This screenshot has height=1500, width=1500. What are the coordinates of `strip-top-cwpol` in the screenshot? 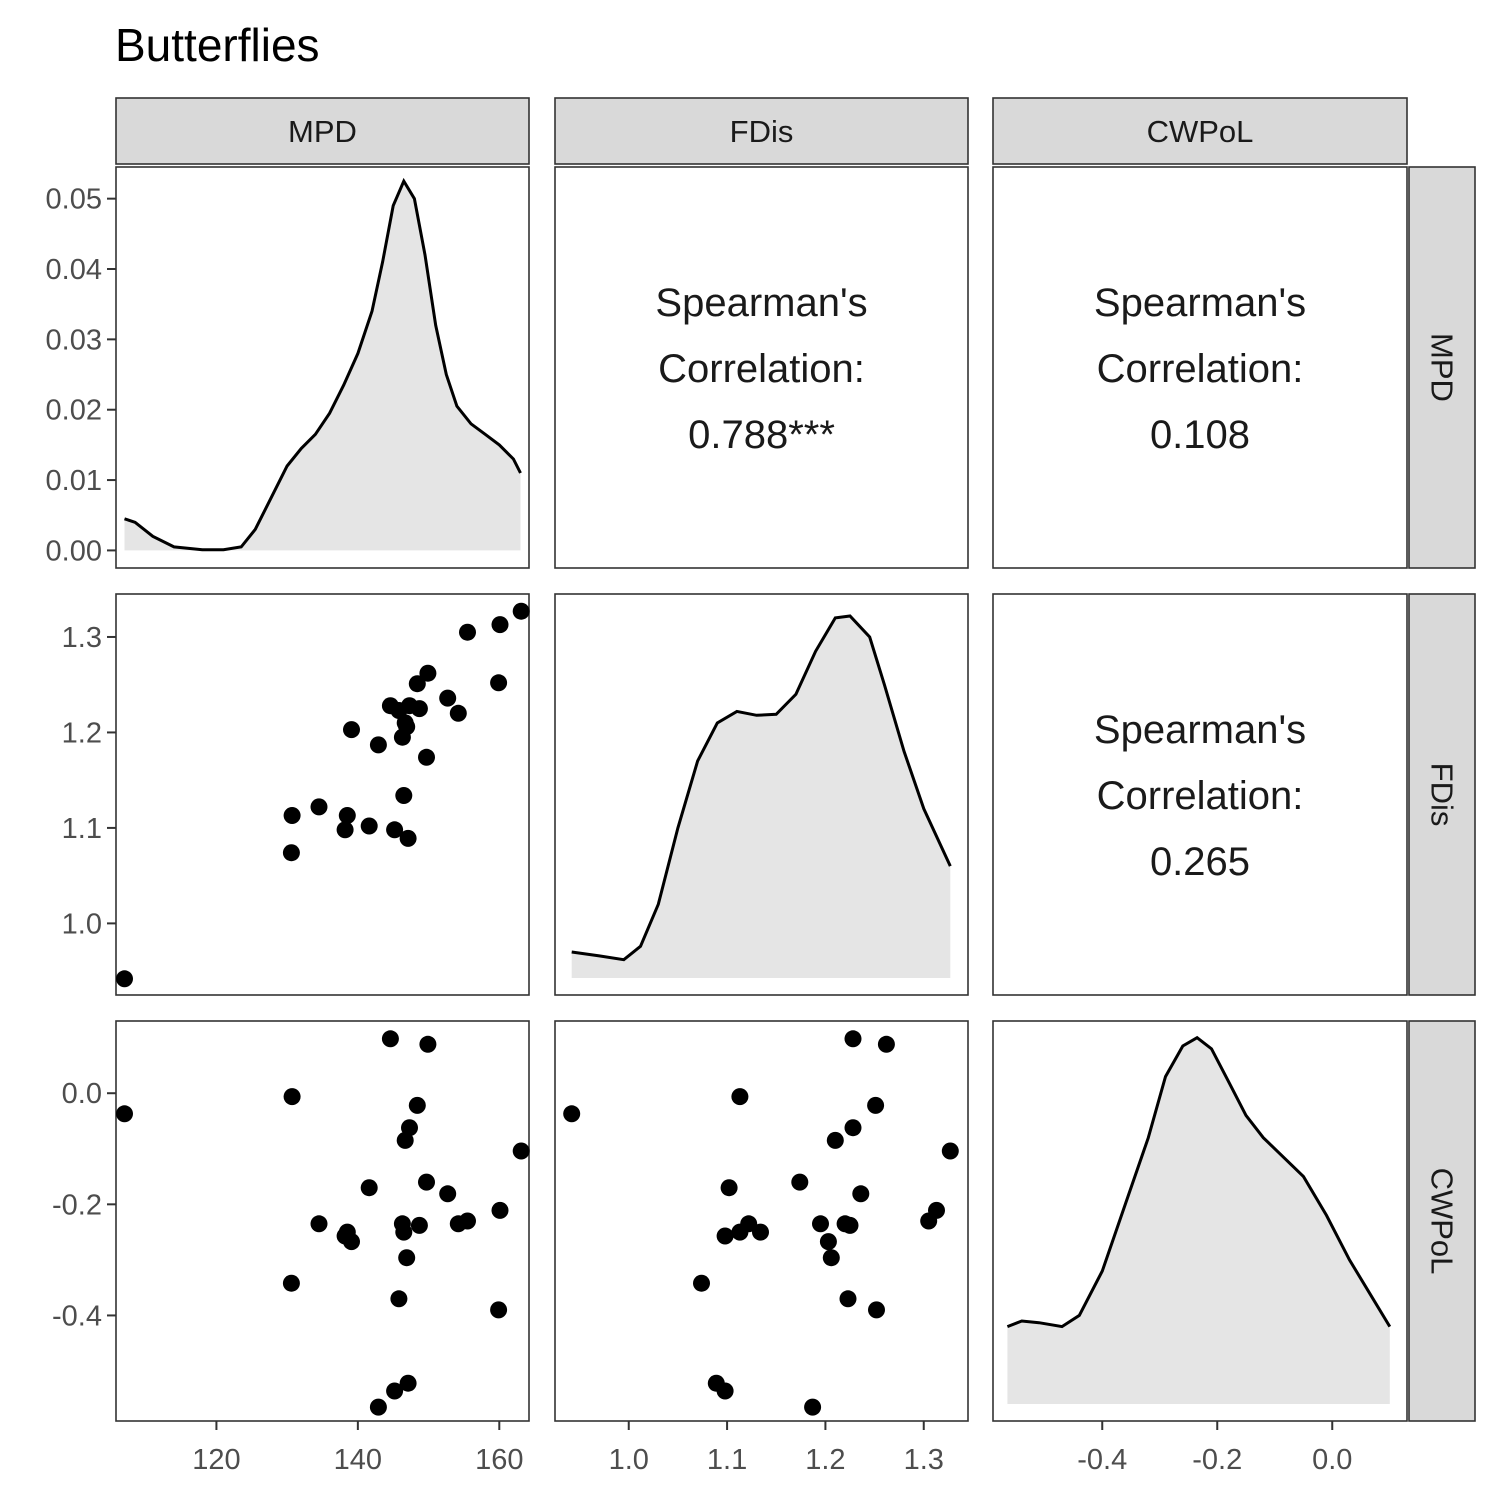 It's located at (1200, 131).